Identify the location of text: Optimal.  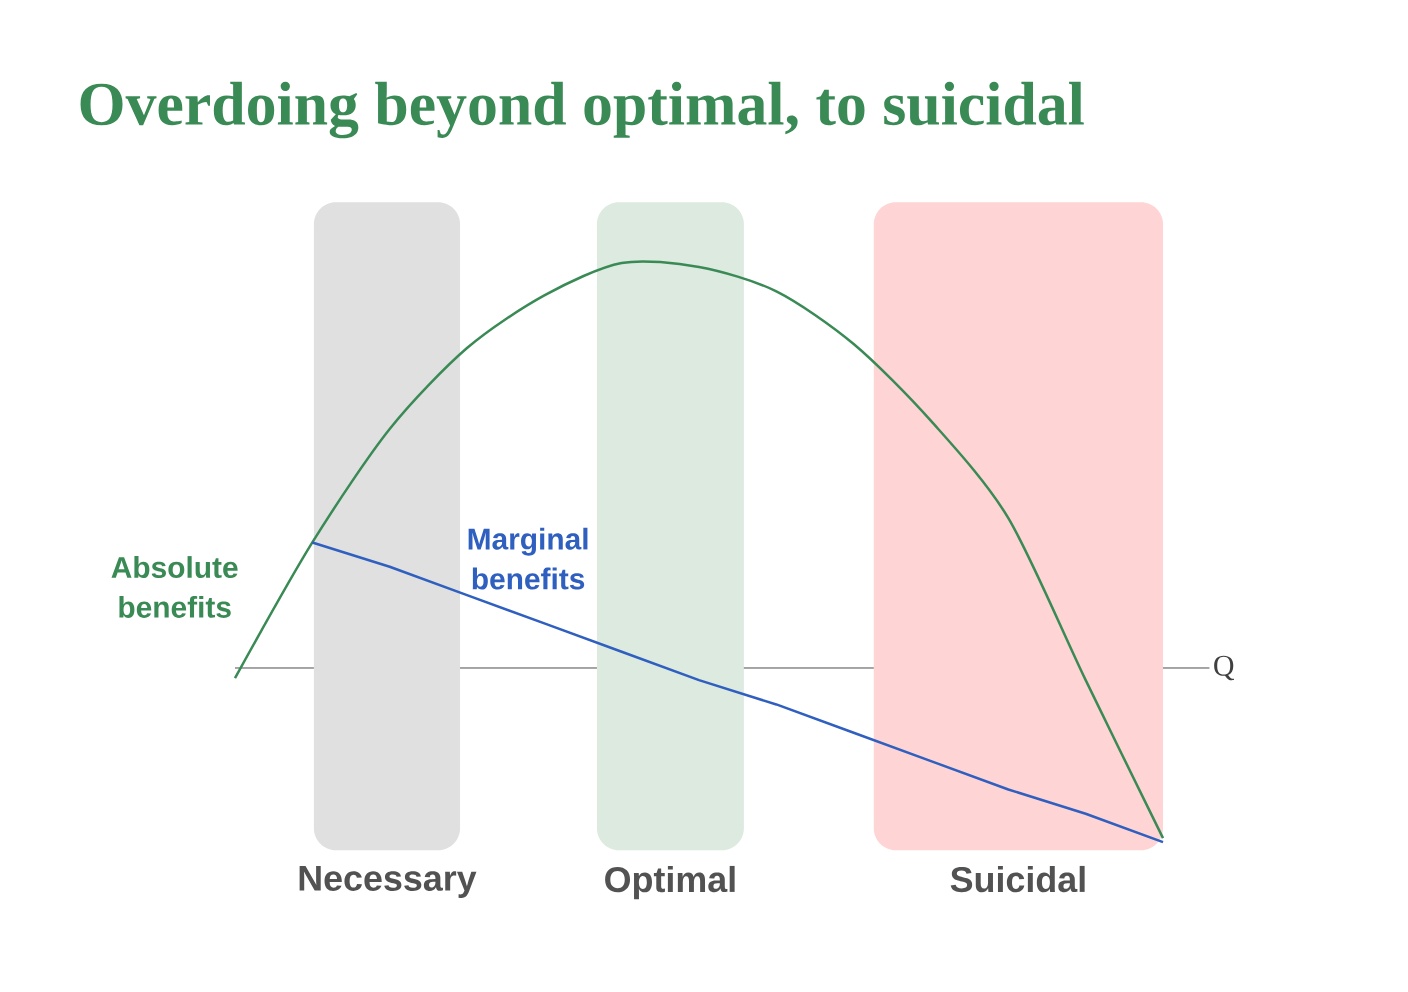
(670, 882).